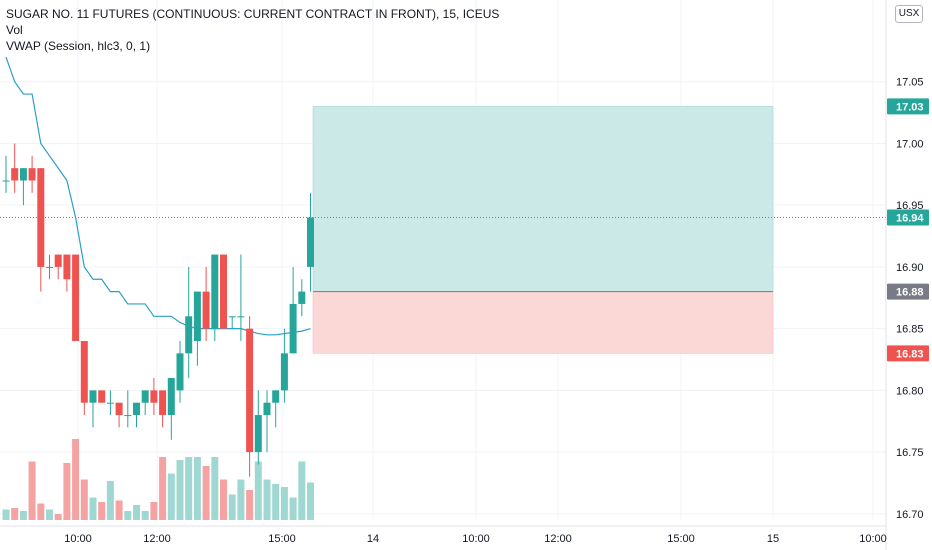 The width and height of the screenshot is (932, 550). I want to click on y-tick-label: 16.85, so click(910, 330).